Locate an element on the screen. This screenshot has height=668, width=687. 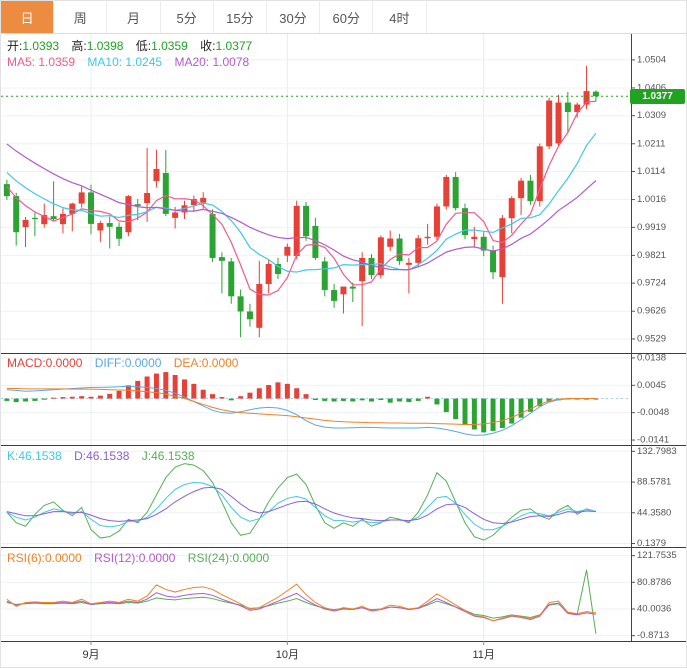
svg-text: 0.0045 is located at coordinates (651, 385).